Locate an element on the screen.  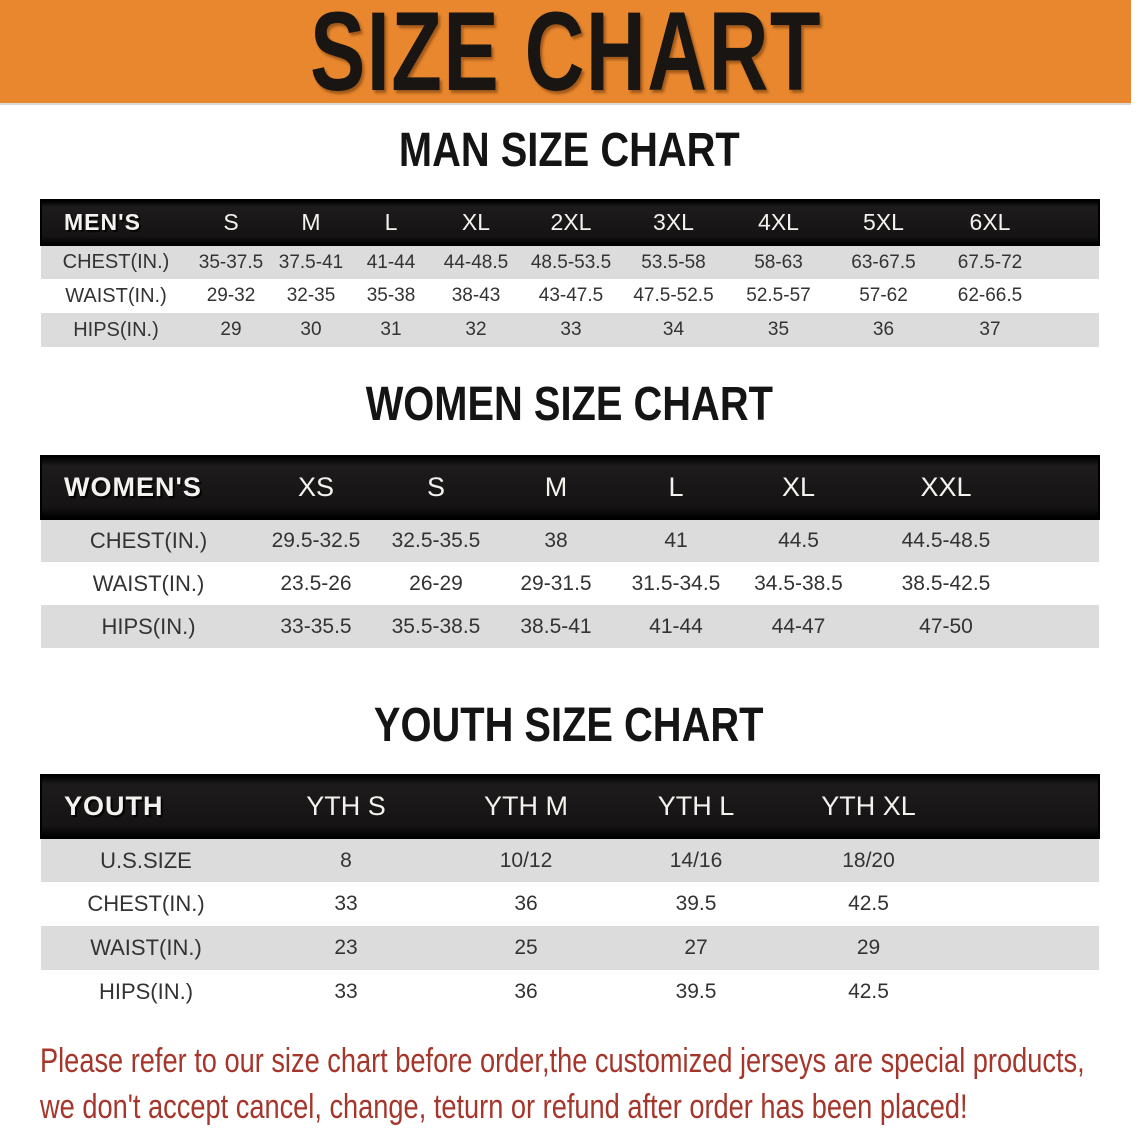
youth-waist-row: WAIST(IN.) 23 25 27 29 is located at coordinates (570, 948).